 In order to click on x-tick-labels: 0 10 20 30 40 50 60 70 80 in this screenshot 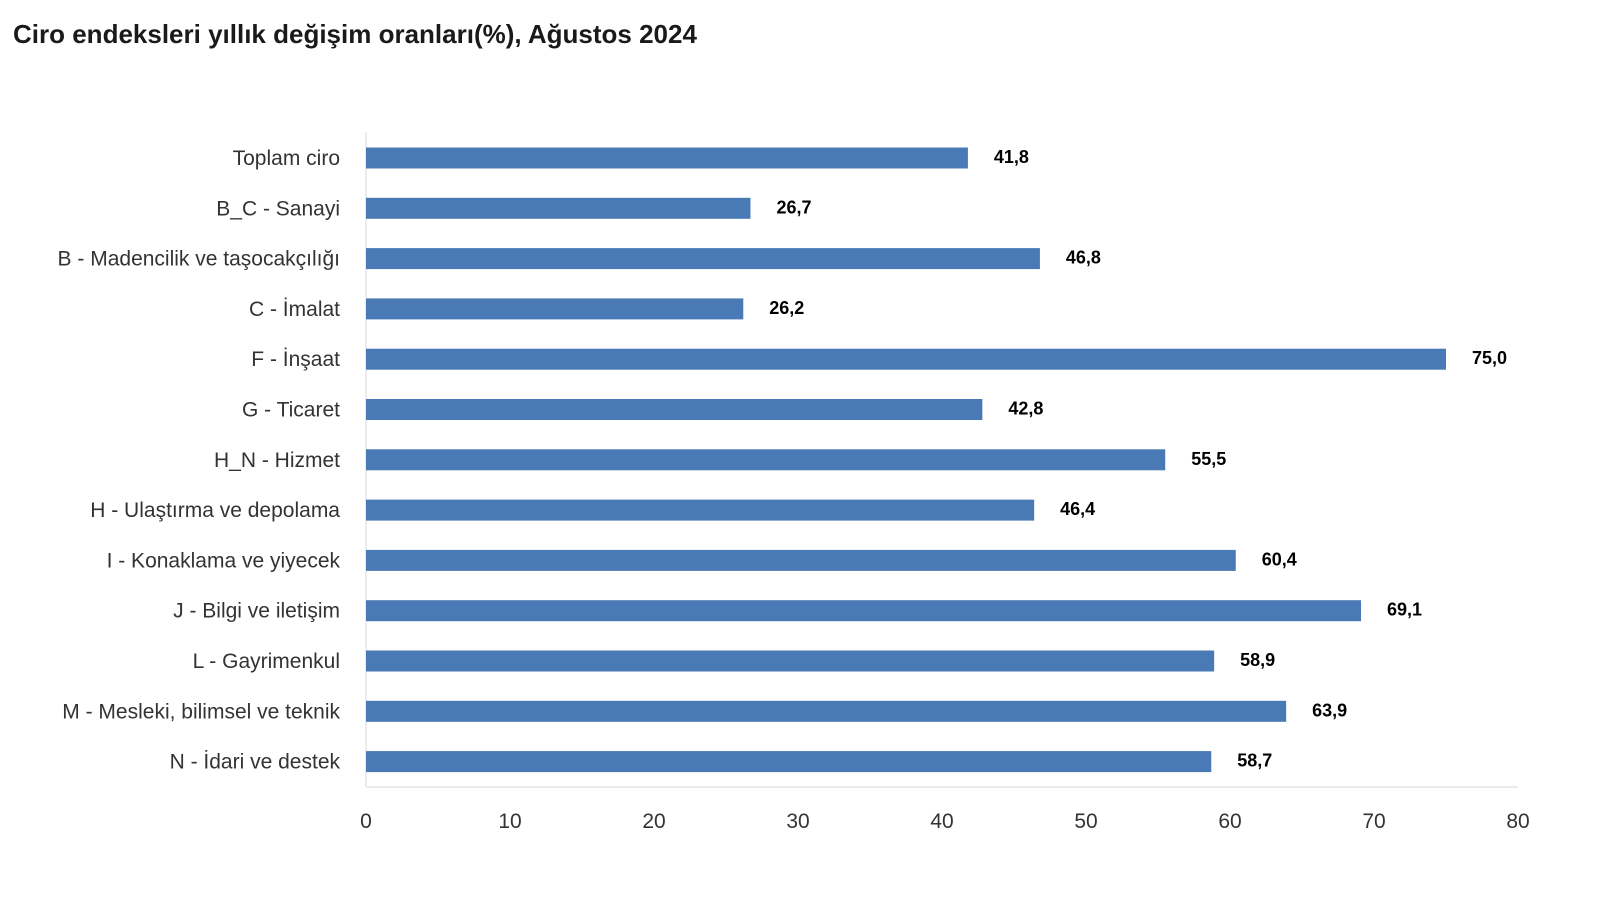, I will do `click(945, 821)`.